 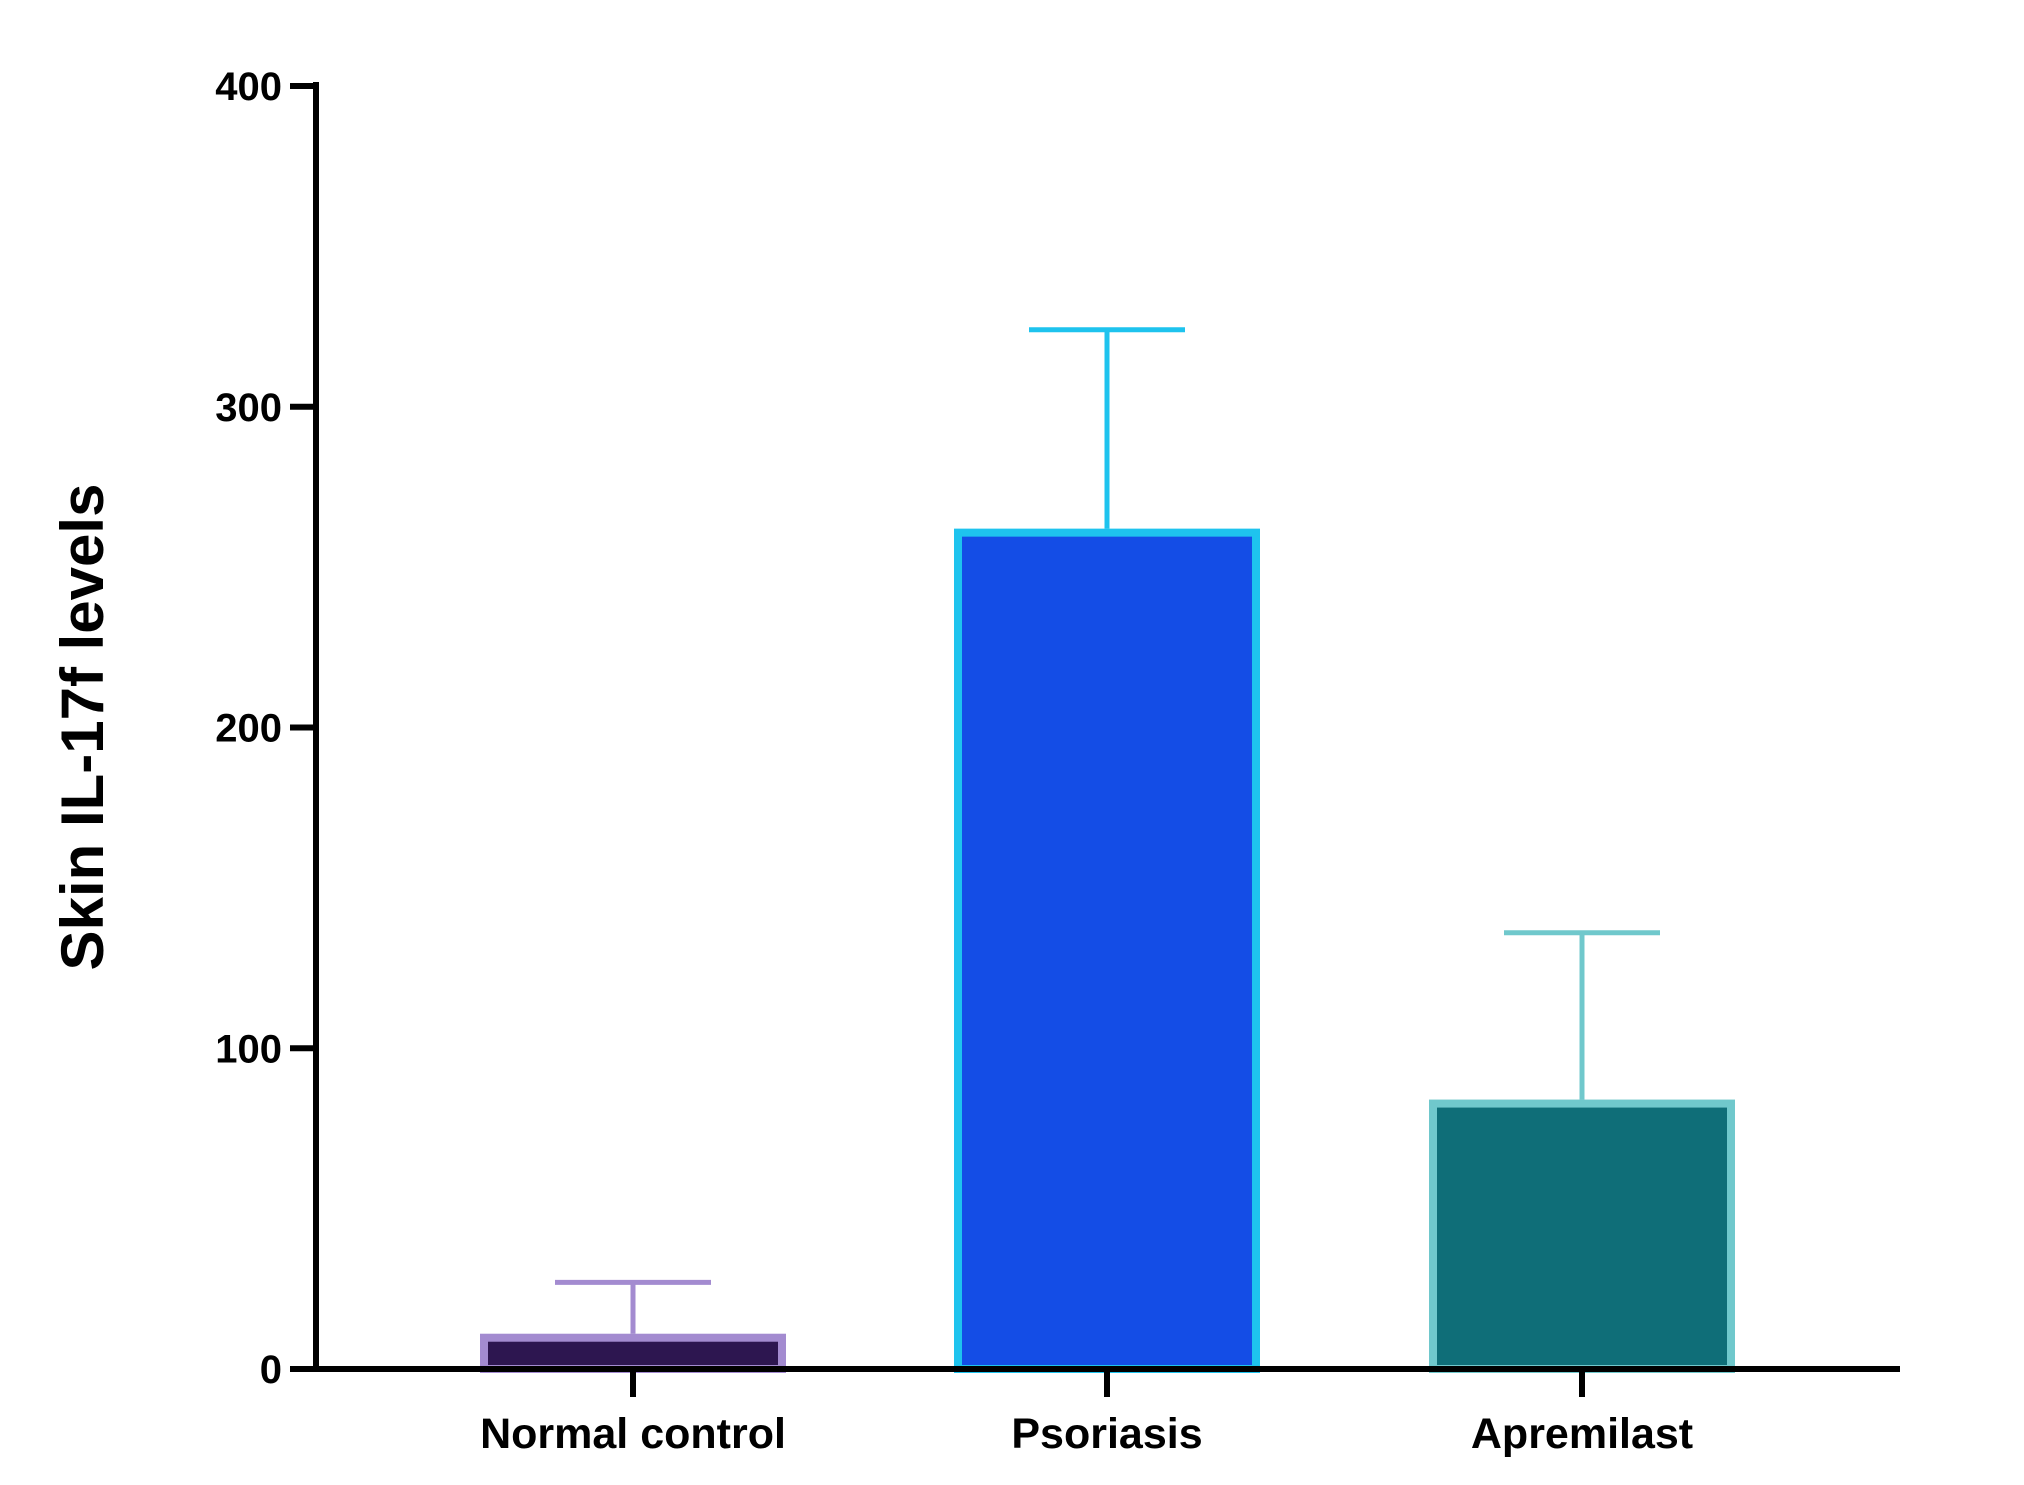 I want to click on y-axis-label: Skin IL-17f levels, so click(x=82, y=727).